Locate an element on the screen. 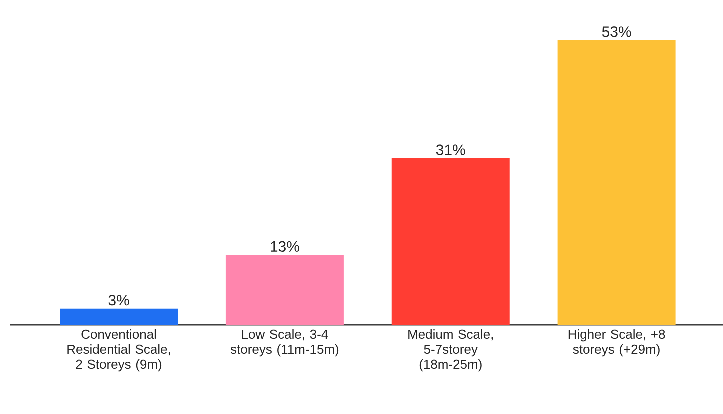  data-label: 53% is located at coordinates (617, 32).